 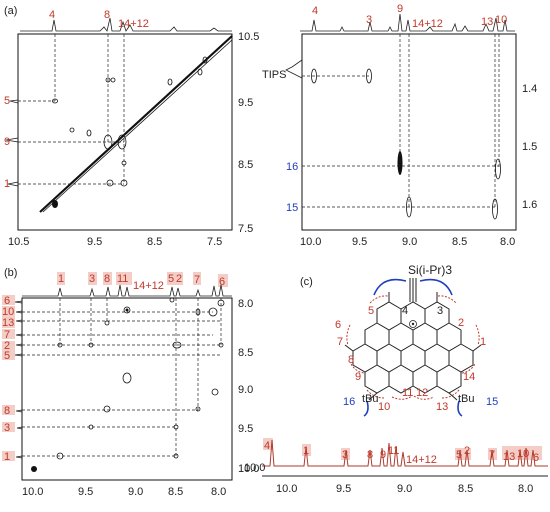 I want to click on spectrum-peak-label: 11, so click(x=393, y=451).